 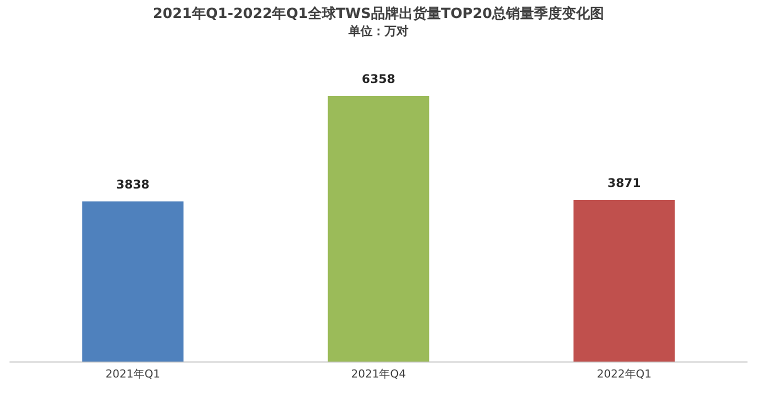 What do you see at coordinates (133, 373) in the screenshot?
I see `x-tick-label: 2021年Q1` at bounding box center [133, 373].